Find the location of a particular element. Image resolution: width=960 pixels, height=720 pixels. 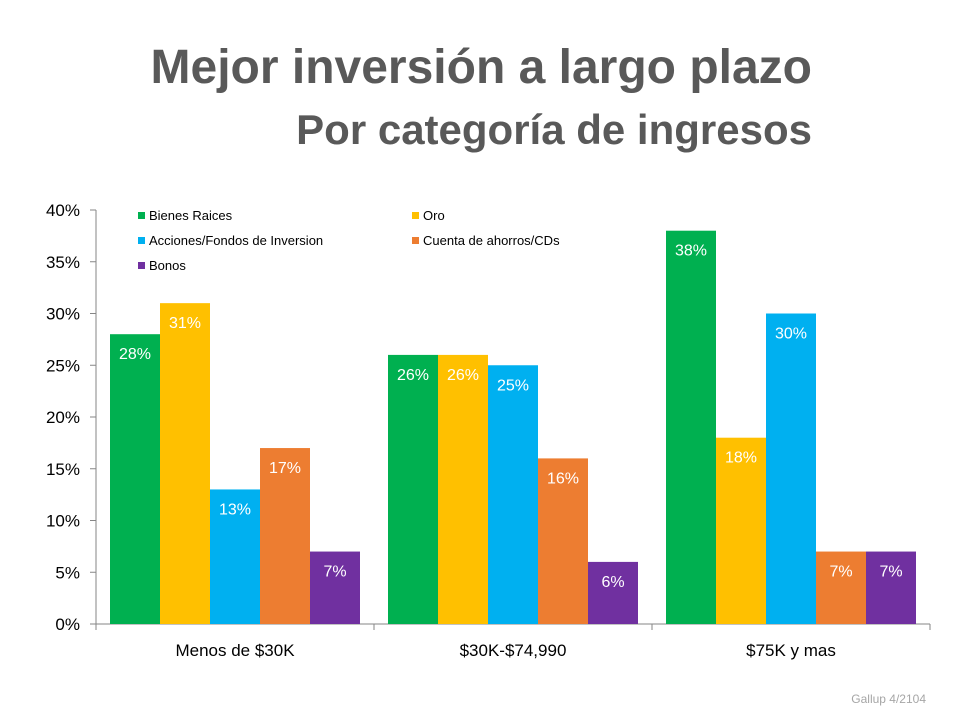

y-tick-label: 30% is located at coordinates (63, 314).